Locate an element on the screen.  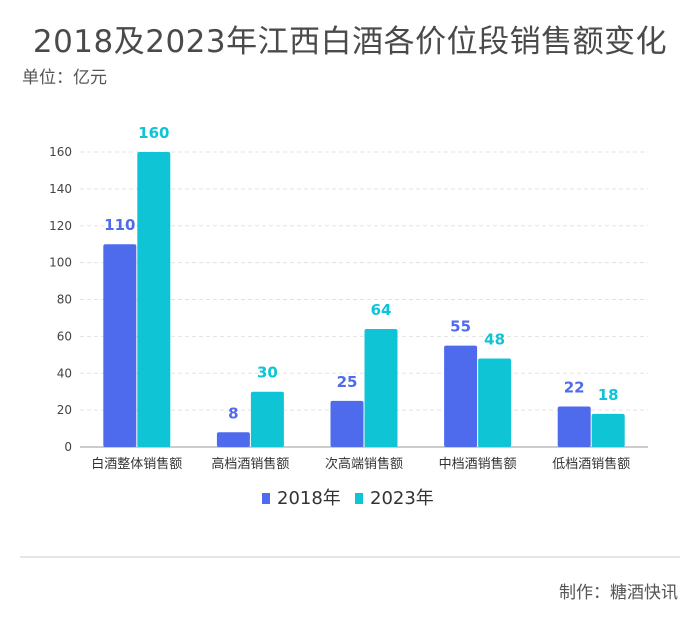
data-label: 8 is located at coordinates (233, 413).